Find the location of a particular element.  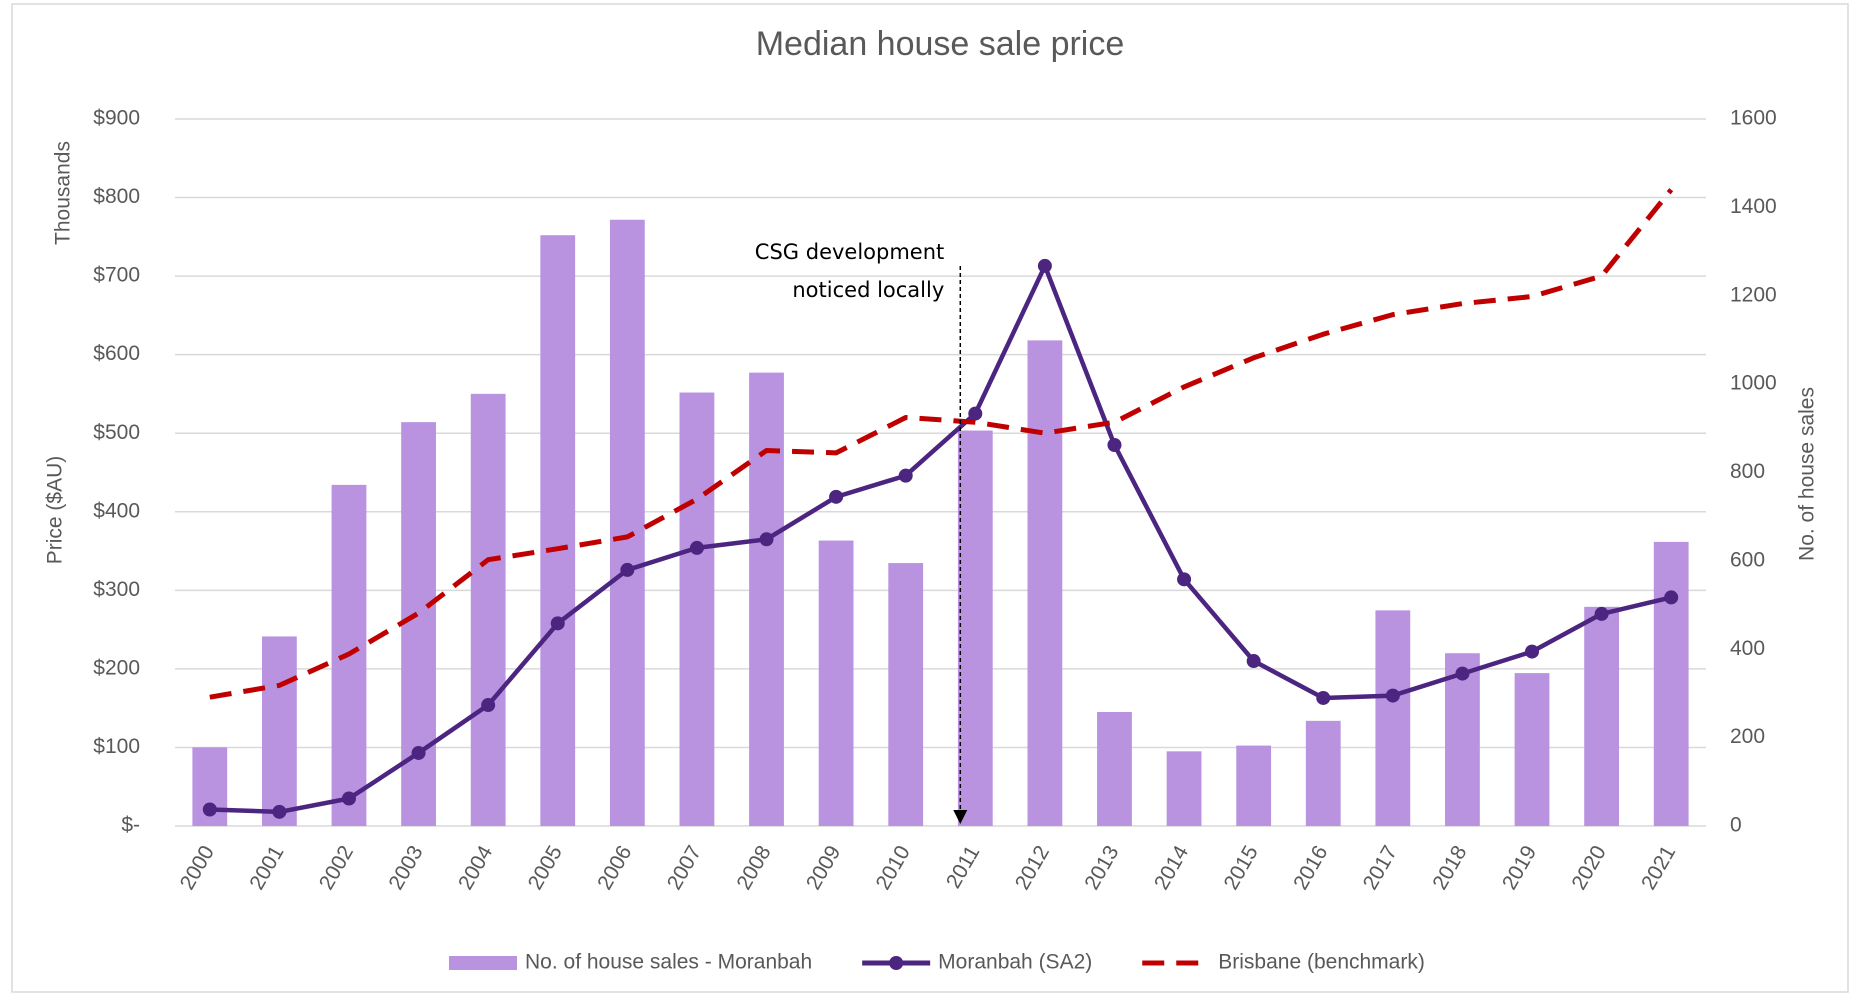

y2-tick-label: 600 is located at coordinates (1747, 559).